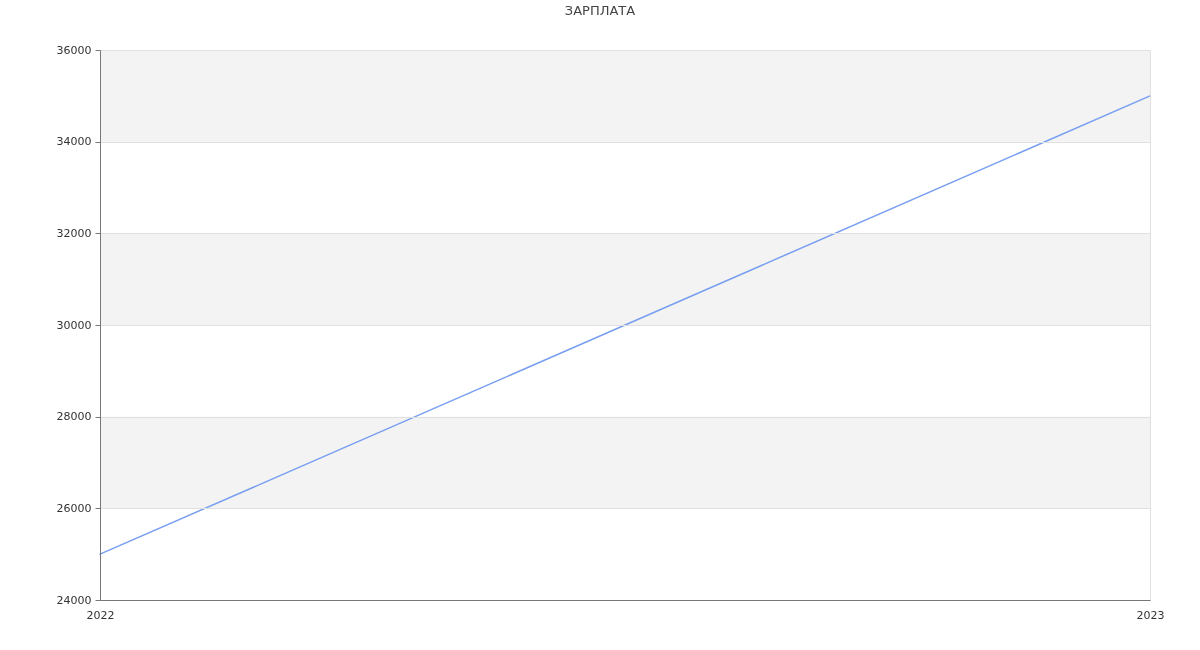 The width and height of the screenshot is (1200, 650). What do you see at coordinates (74, 600) in the screenshot?
I see `y-tick-label: 24000` at bounding box center [74, 600].